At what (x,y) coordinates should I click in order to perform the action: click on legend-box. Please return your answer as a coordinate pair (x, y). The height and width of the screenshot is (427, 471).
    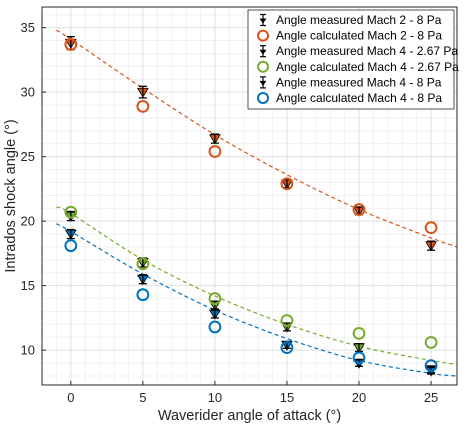
    Looking at the image, I should click on (351, 59).